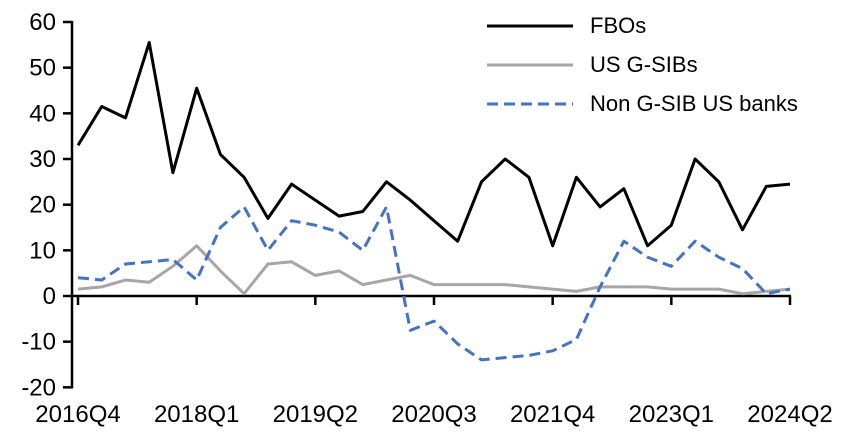 The height and width of the screenshot is (442, 852). What do you see at coordinates (38, 387) in the screenshot?
I see `y-tick-label: -20` at bounding box center [38, 387].